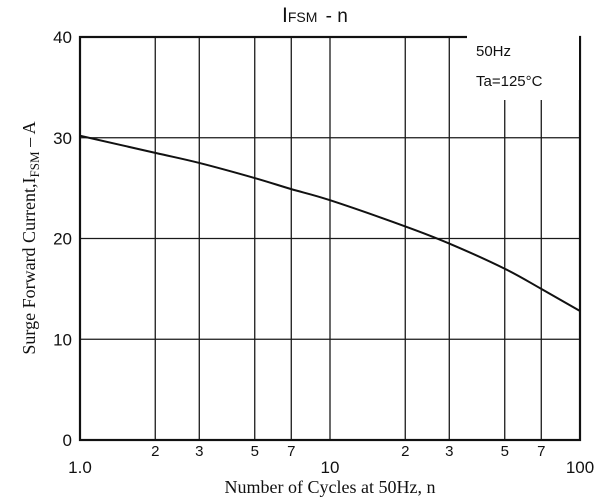 The image size is (600, 502). I want to click on y-tick-label: 40, so click(62, 37).